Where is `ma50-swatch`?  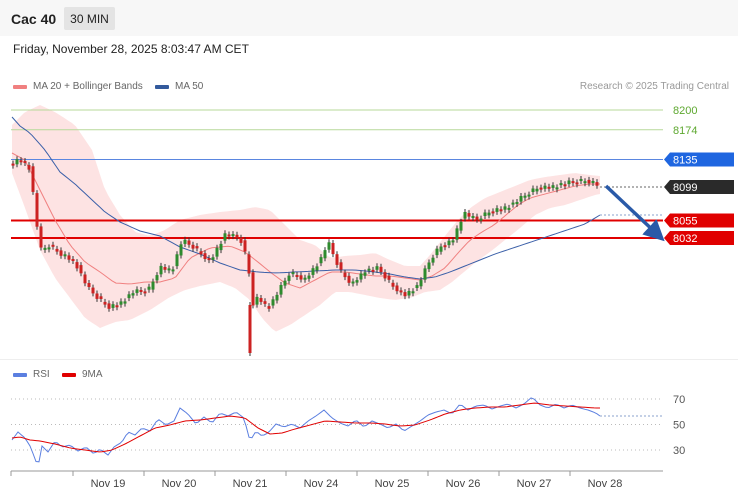
ma50-swatch is located at coordinates (162, 86).